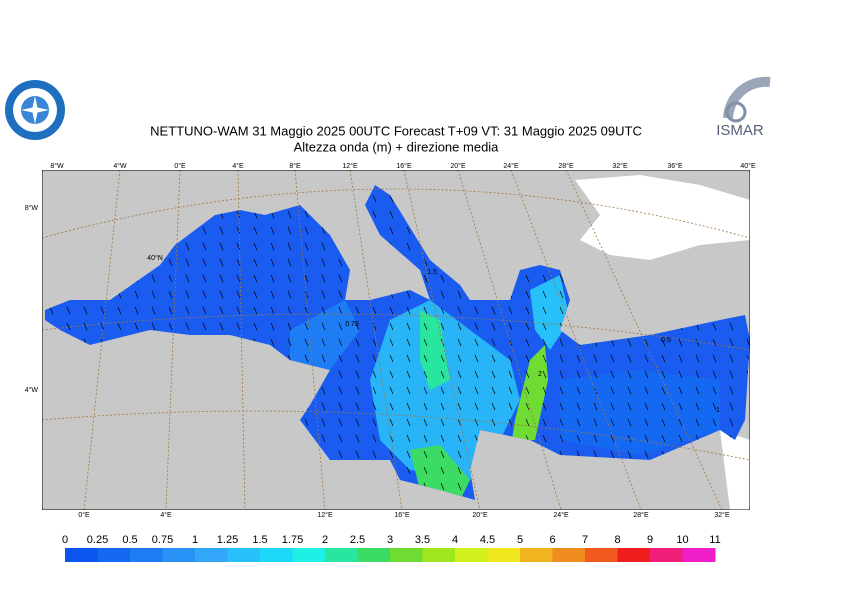 The image size is (842, 601). Describe the element at coordinates (259, 540) in the screenshot. I see `legend-label: 1.5` at that location.